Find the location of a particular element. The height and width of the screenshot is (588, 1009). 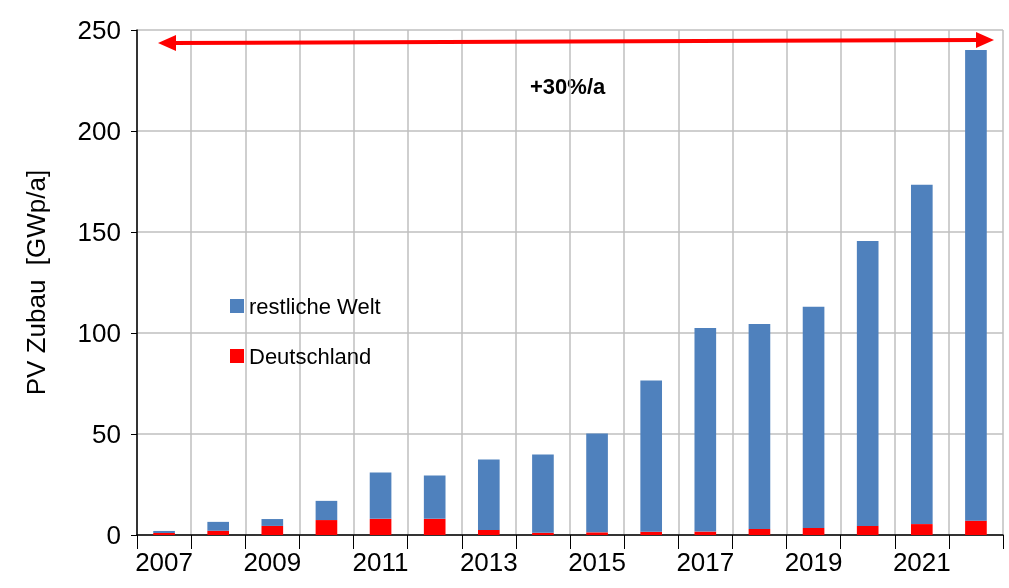

annotation: +30%/a is located at coordinates (568, 86).